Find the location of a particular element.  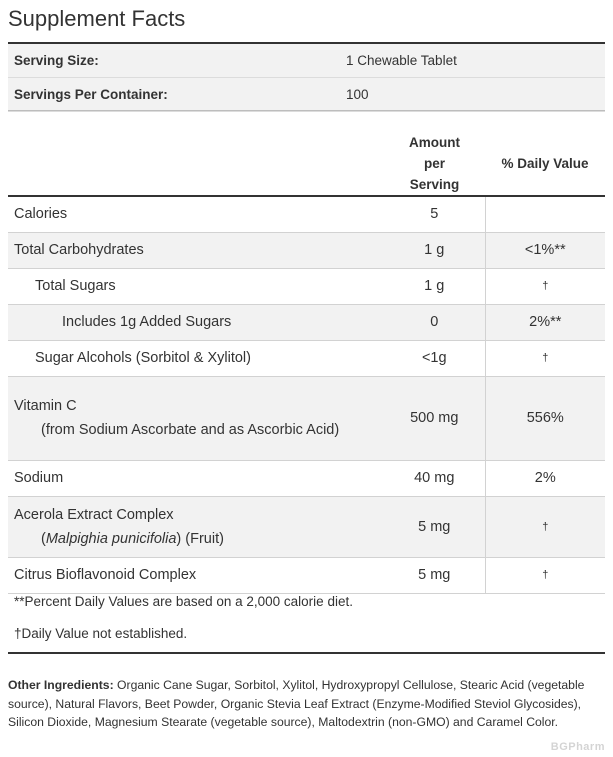

footnote-not-established: †Daily Value not established. is located at coordinates (101, 633).